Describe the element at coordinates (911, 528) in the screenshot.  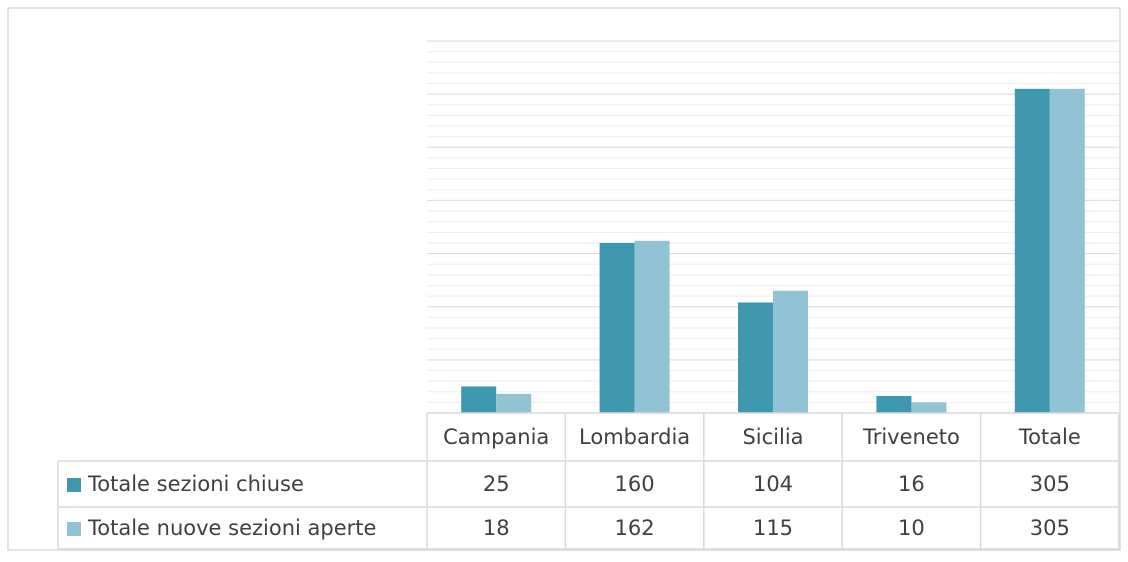
I see `table-value: 10` at that location.